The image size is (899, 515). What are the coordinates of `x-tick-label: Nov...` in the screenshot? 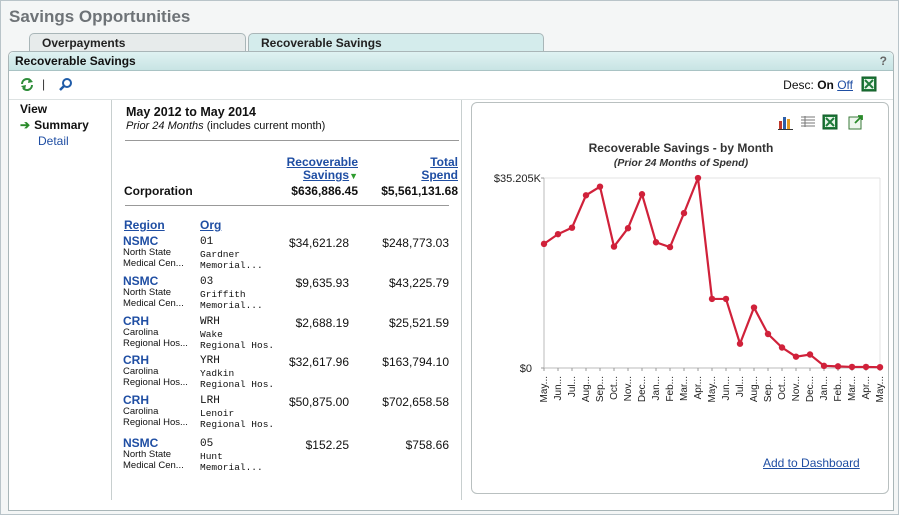 It's located at (796, 388).